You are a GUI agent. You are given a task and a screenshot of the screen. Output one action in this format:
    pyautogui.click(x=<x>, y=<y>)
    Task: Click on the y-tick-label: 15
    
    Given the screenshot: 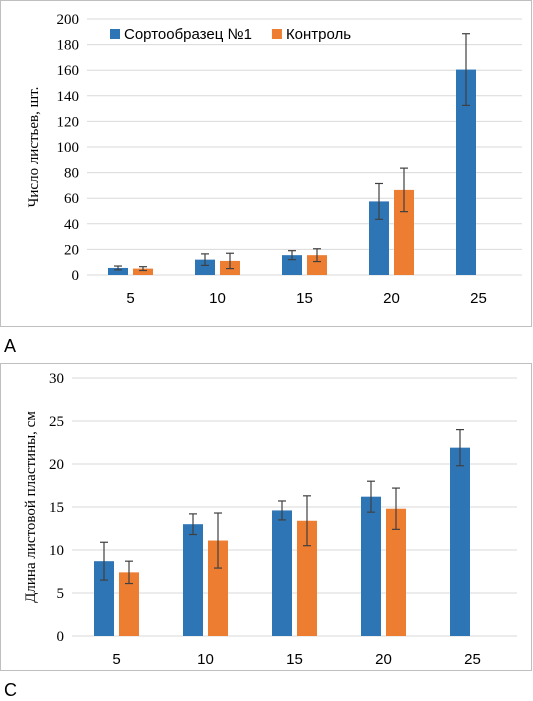 What is the action you would take?
    pyautogui.click(x=56, y=508)
    